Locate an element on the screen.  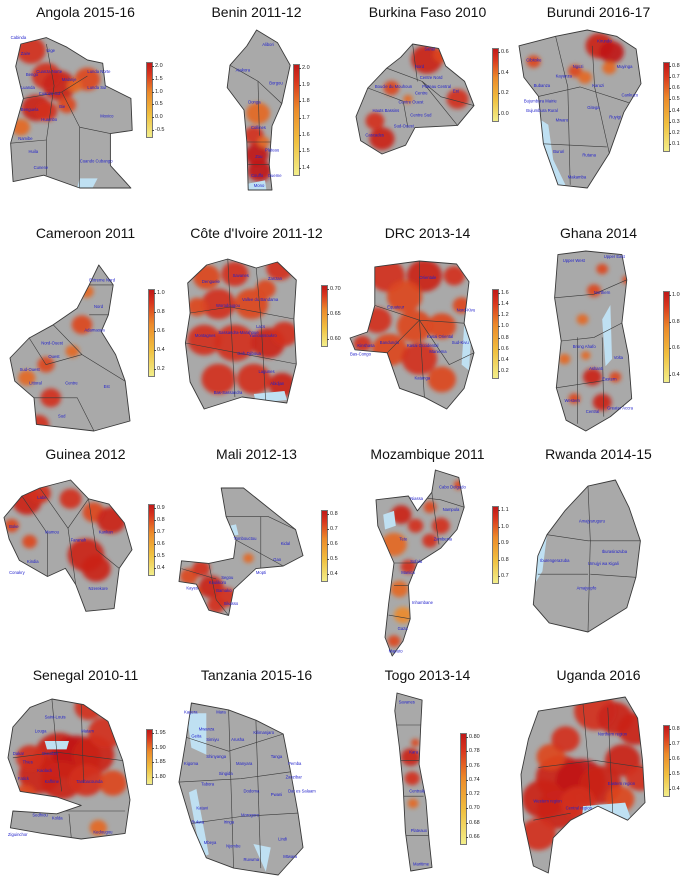
region-label-volta: Volta is located at coordinates (619, 357).